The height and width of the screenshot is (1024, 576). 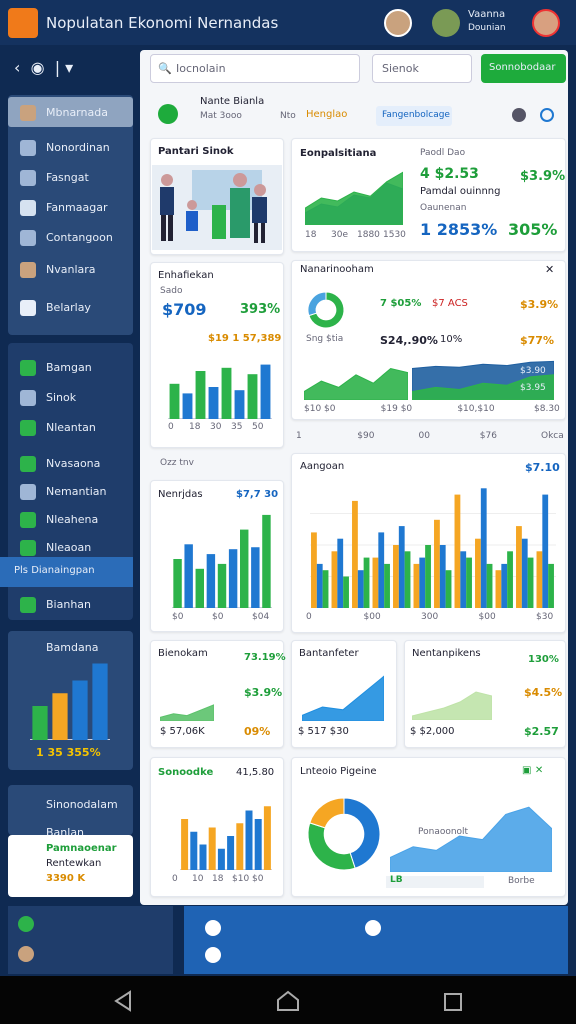 What do you see at coordinates (69, 367) in the screenshot?
I see `nav-item: Bamgan` at bounding box center [69, 367].